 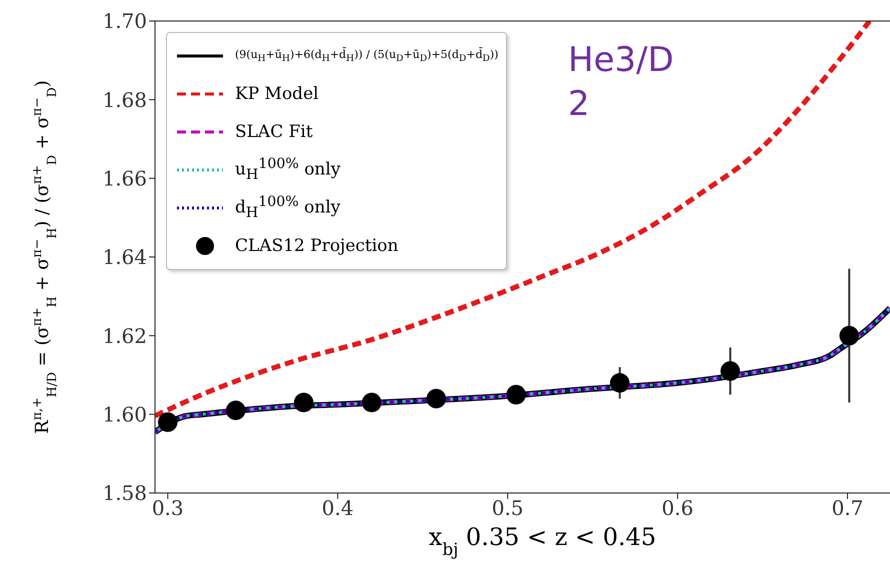 I want to click on y-tick-label: 1.66, so click(x=124, y=178).